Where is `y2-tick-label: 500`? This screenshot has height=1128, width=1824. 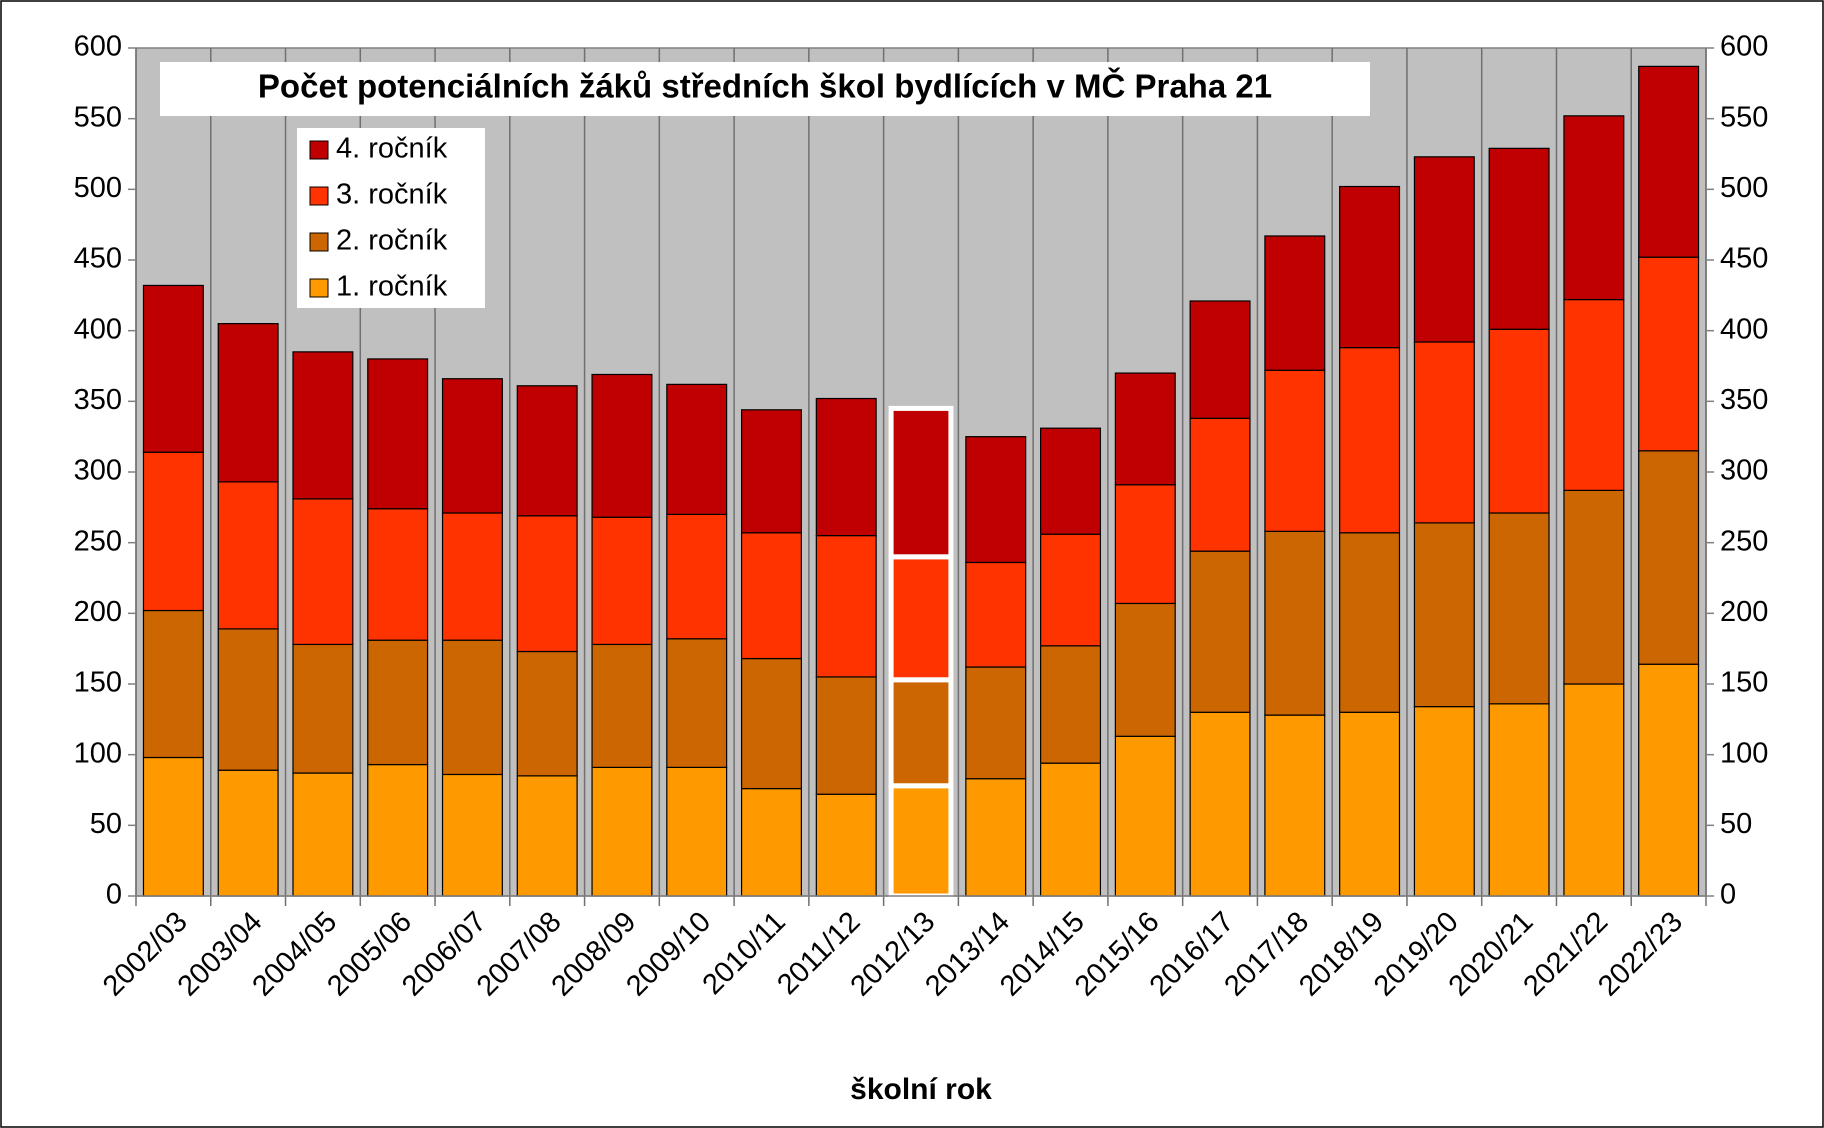 y2-tick-label: 500 is located at coordinates (1744, 188).